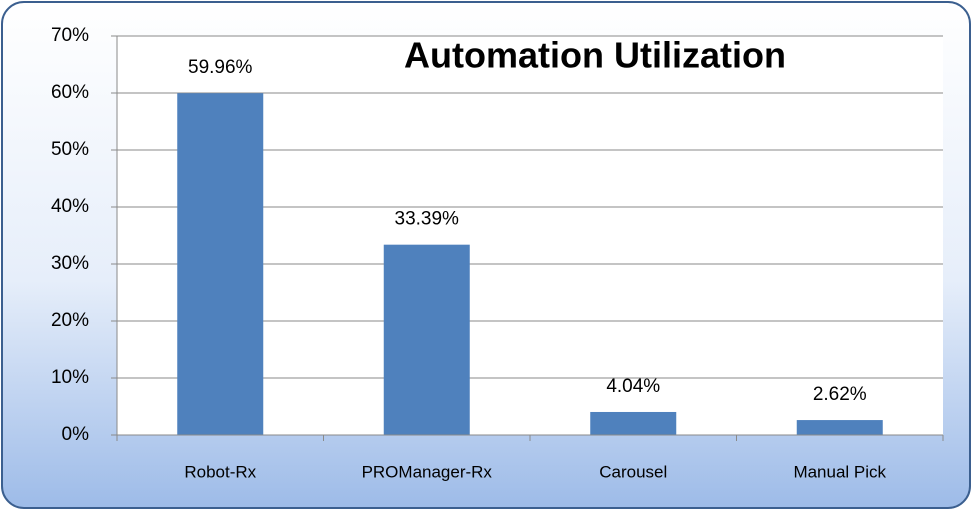 The height and width of the screenshot is (517, 974). Describe the element at coordinates (220, 67) in the screenshot. I see `data-label: 59.96%` at that location.